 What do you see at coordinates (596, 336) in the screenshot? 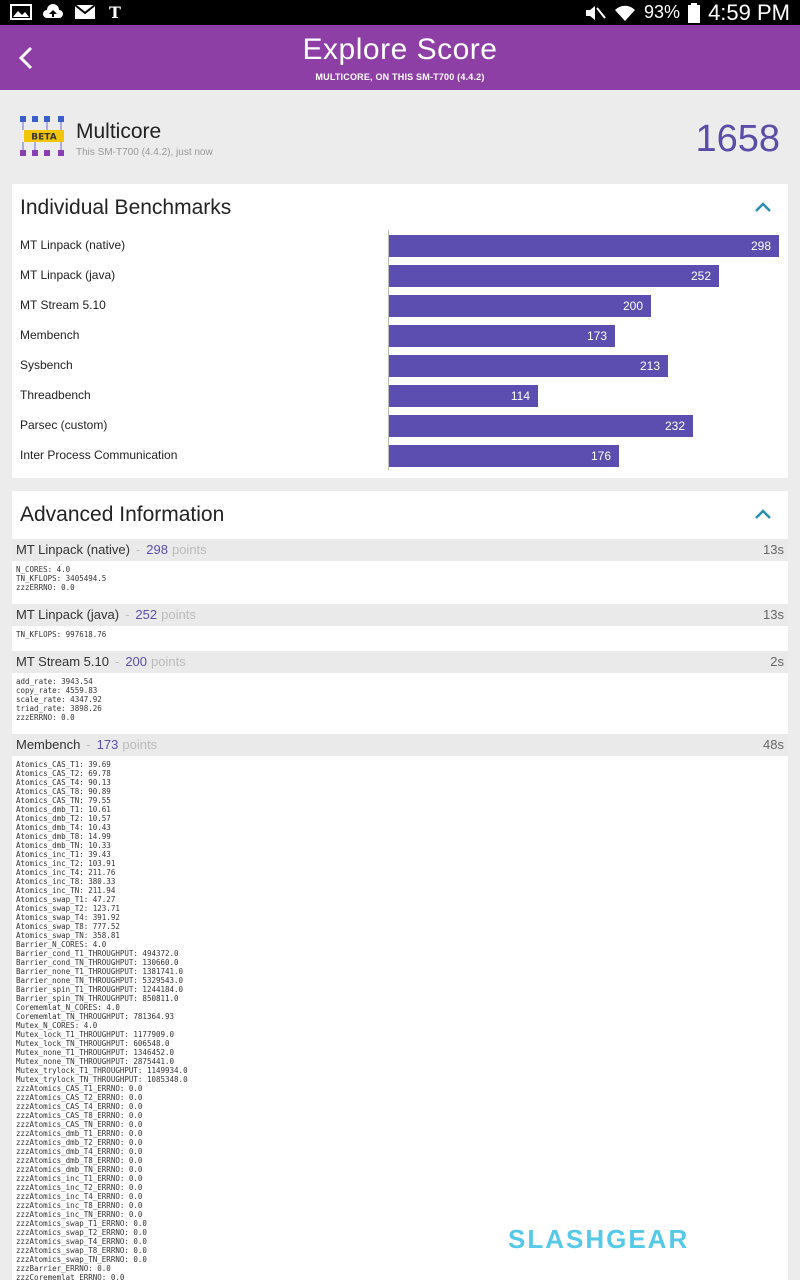
I see `benchmark-value: 173` at bounding box center [596, 336].